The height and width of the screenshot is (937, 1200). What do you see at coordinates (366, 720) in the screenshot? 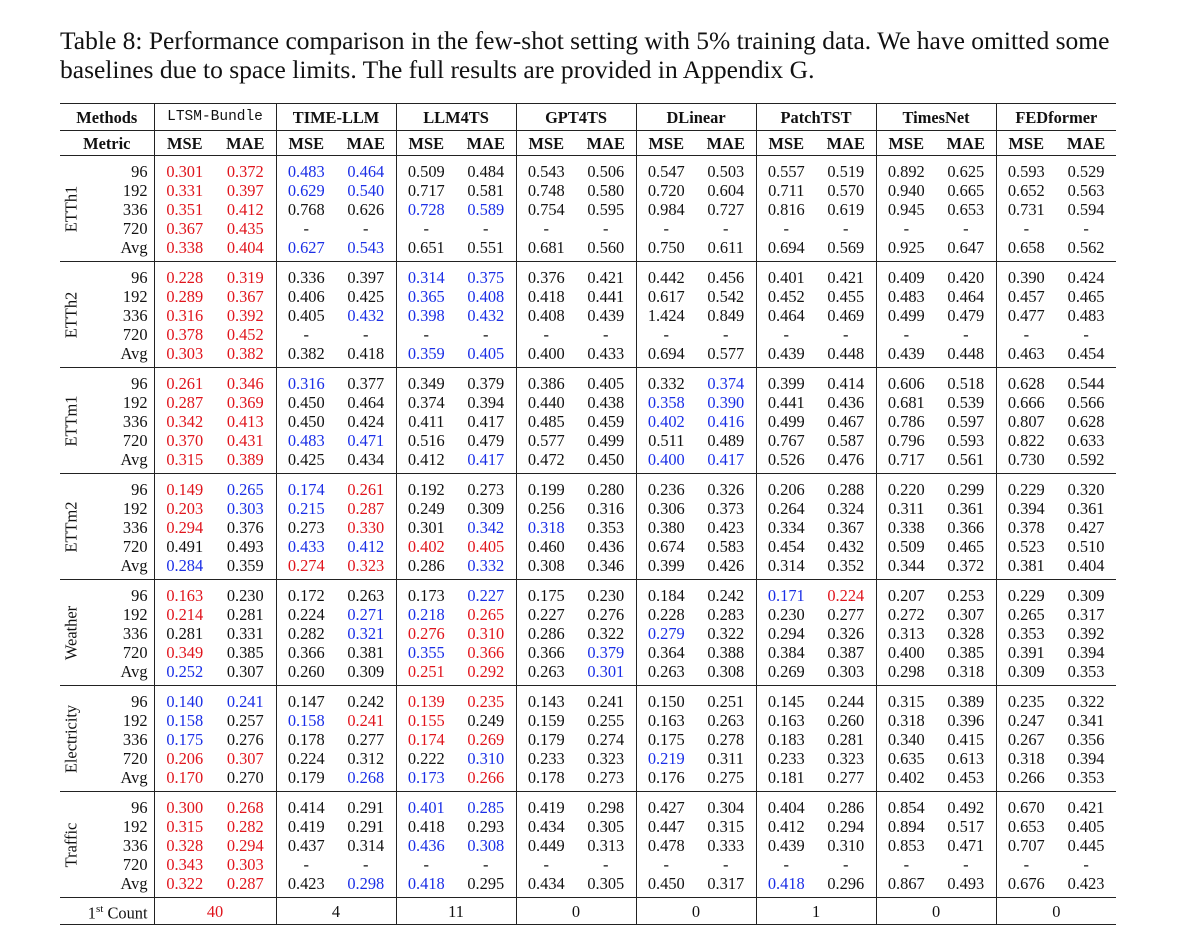
I see `metric-cell: 0.241` at bounding box center [366, 720].